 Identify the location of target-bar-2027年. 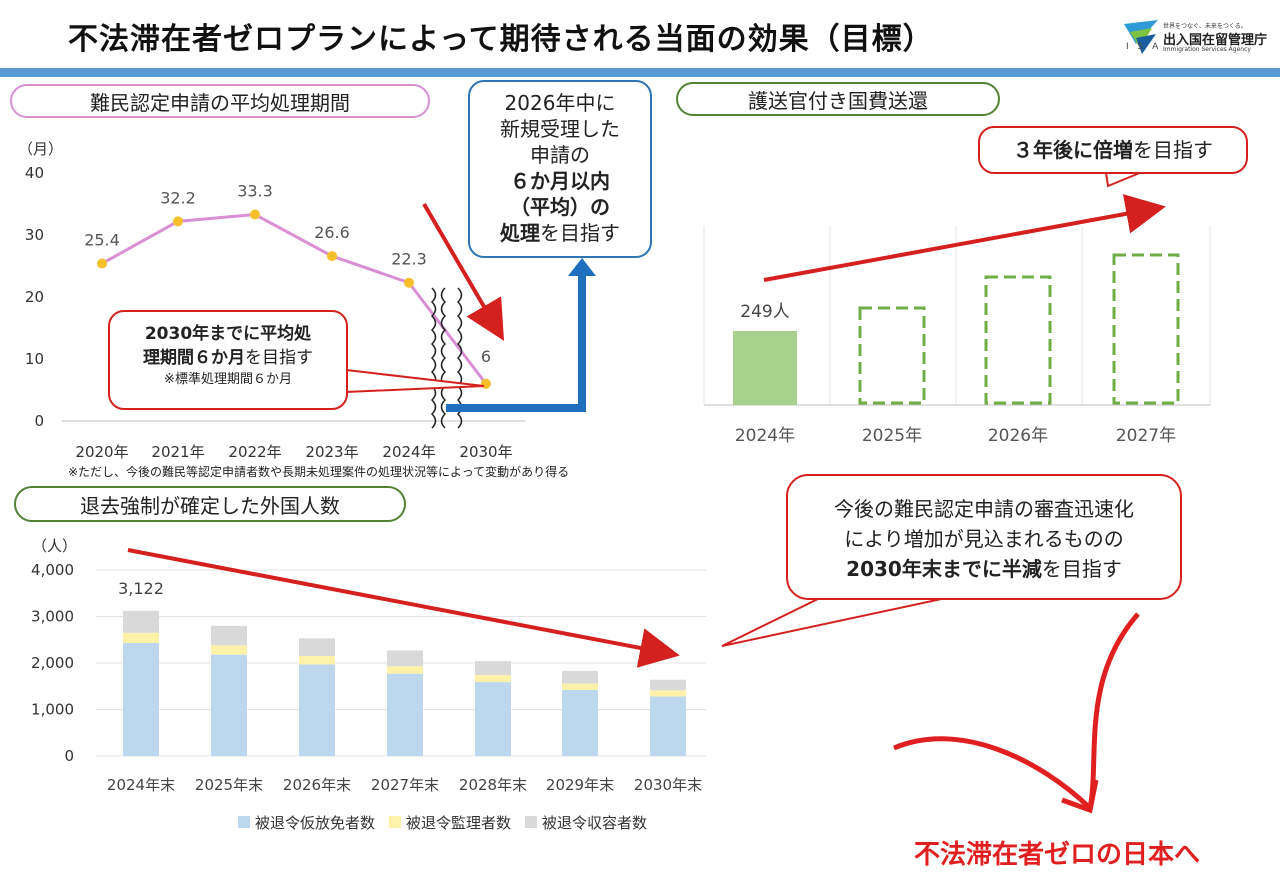
(1146, 329).